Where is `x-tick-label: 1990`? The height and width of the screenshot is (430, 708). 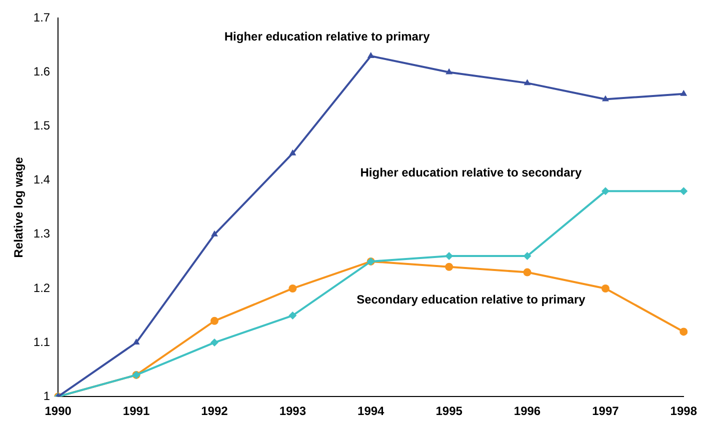
x-tick-label: 1990 is located at coordinates (58, 411).